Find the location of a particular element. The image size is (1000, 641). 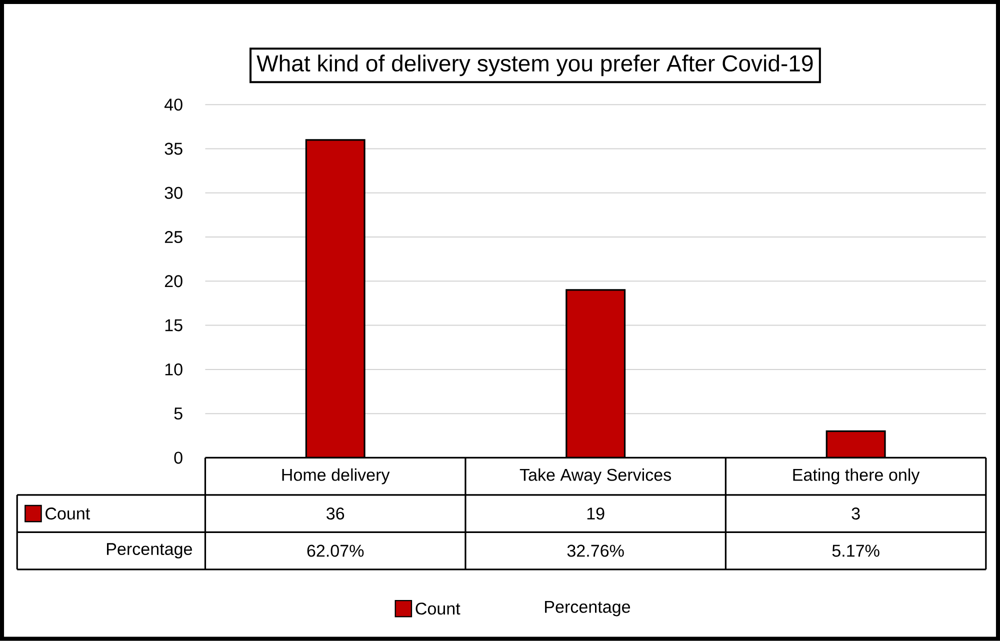

text: 62.07% is located at coordinates (335, 550).